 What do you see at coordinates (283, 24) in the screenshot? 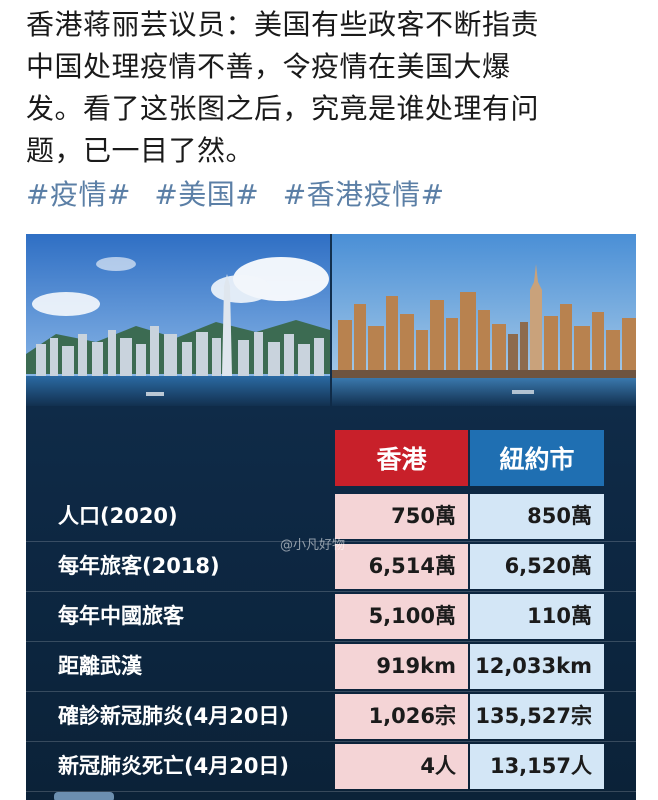
I see `post-line: 香港蒋丽芸议员：美国有些政客不断指责` at bounding box center [283, 24].